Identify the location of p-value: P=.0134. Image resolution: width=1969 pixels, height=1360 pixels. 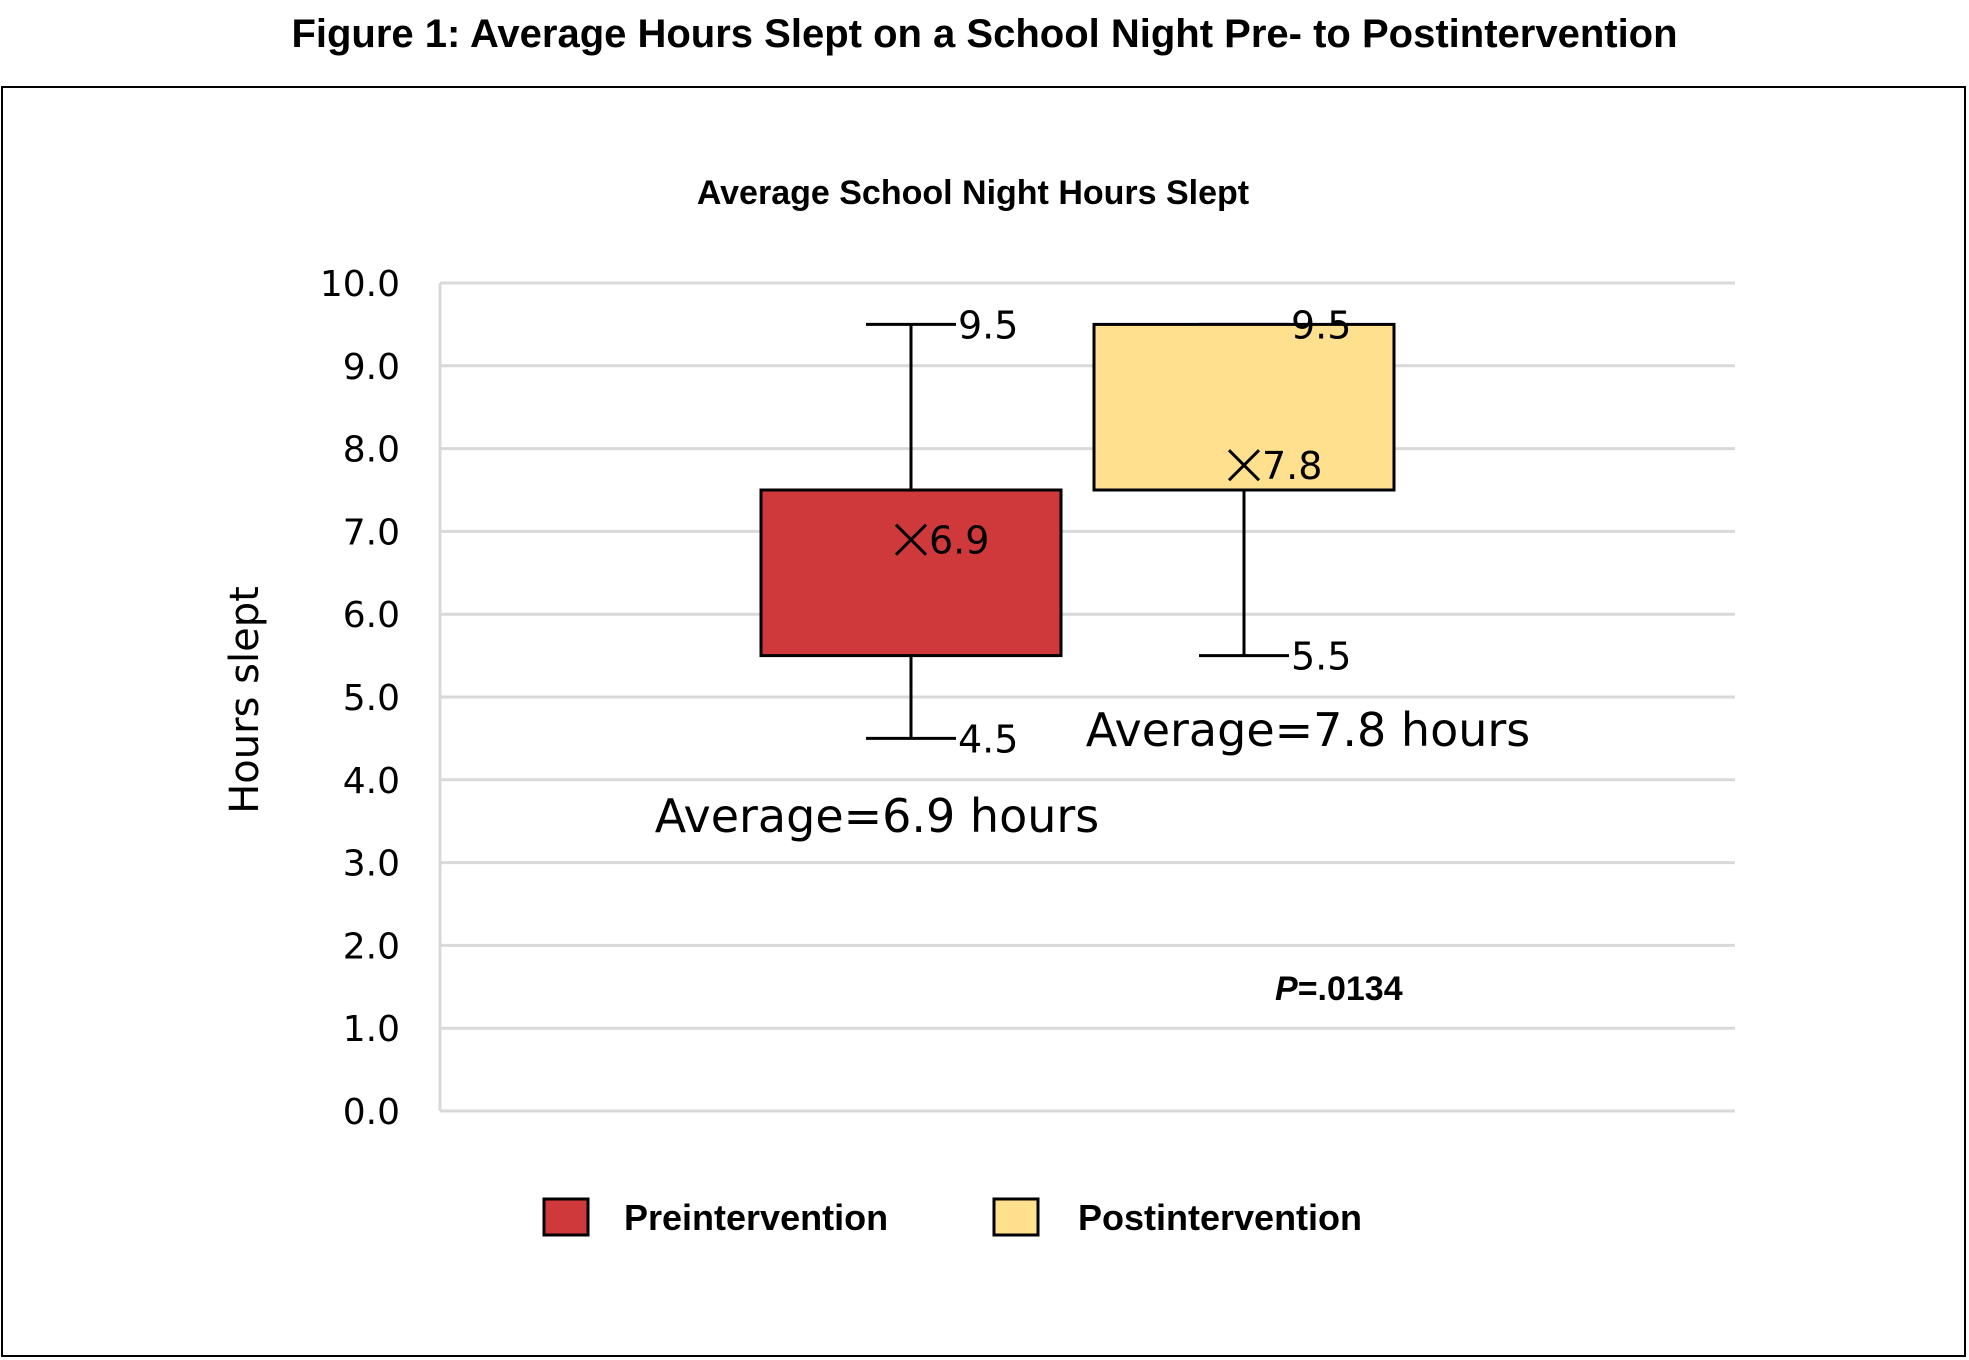
(1339, 989).